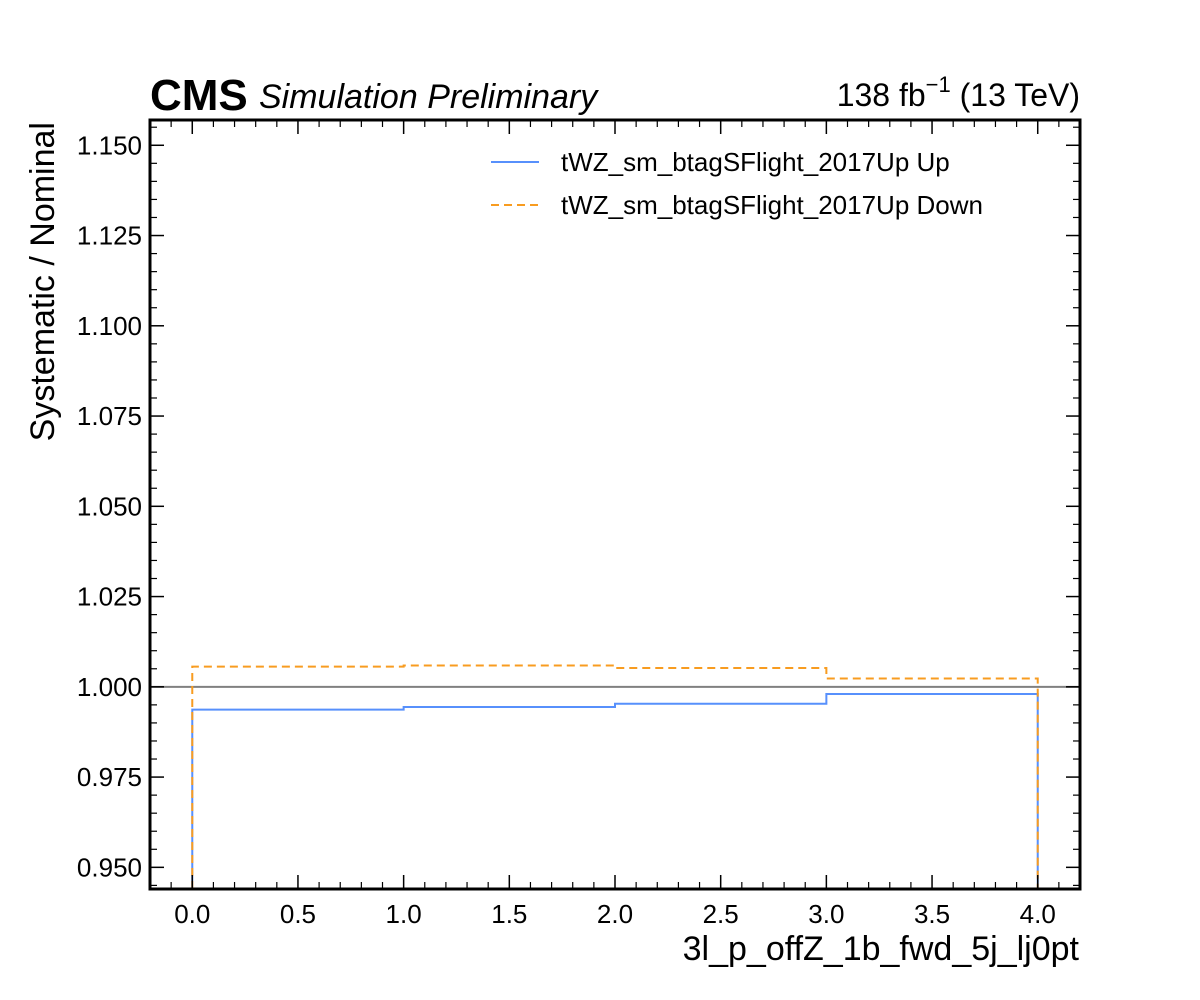 The image size is (1200, 1000). Describe the element at coordinates (109, 506) in the screenshot. I see `y-tick-label: 1.050` at that location.